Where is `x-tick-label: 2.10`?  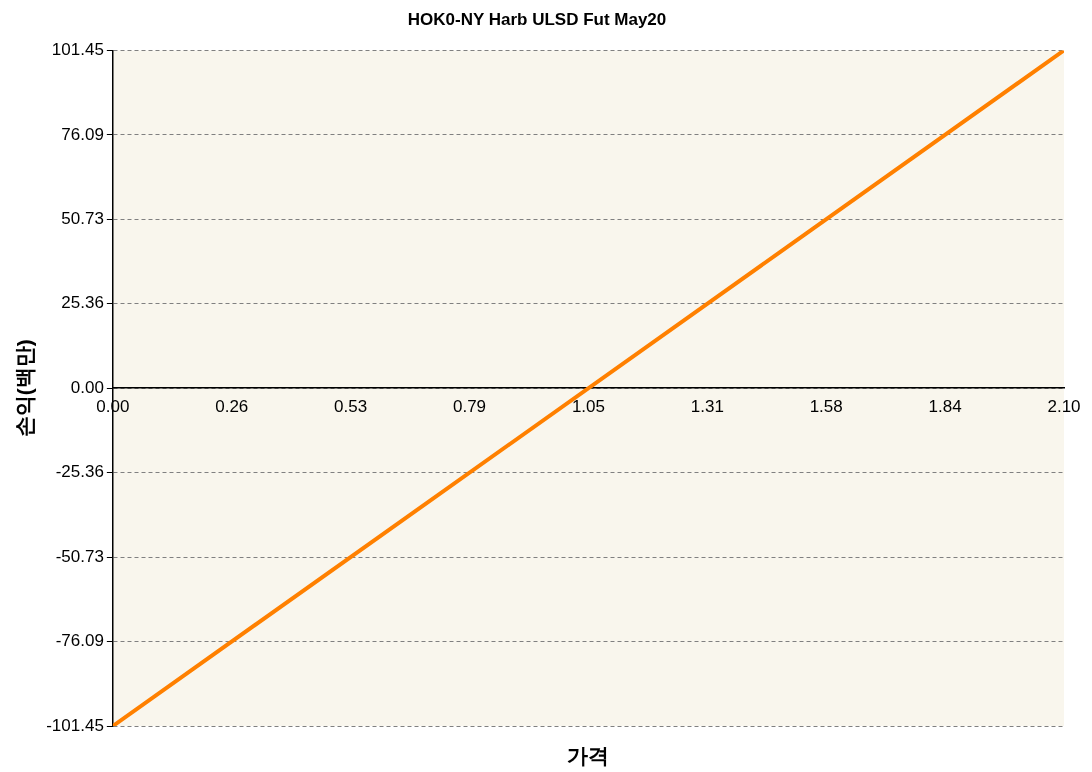
x-tick-label: 2.10 is located at coordinates (1064, 407).